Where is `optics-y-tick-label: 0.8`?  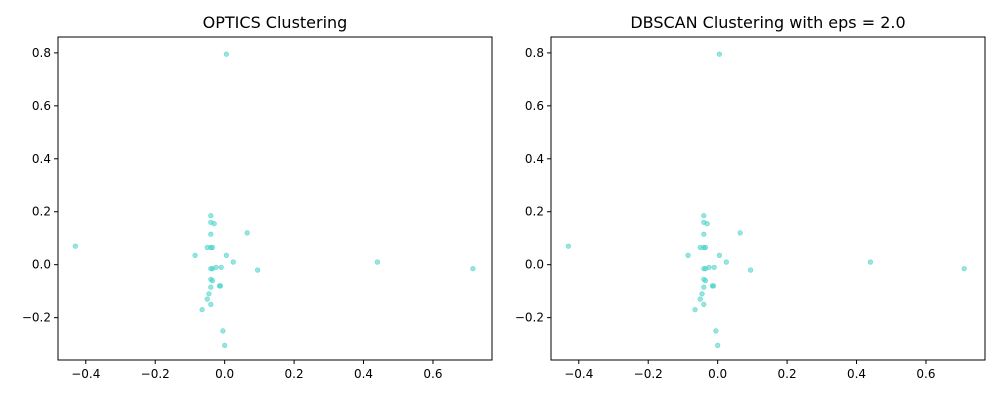 optics-y-tick-label: 0.8 is located at coordinates (41, 53).